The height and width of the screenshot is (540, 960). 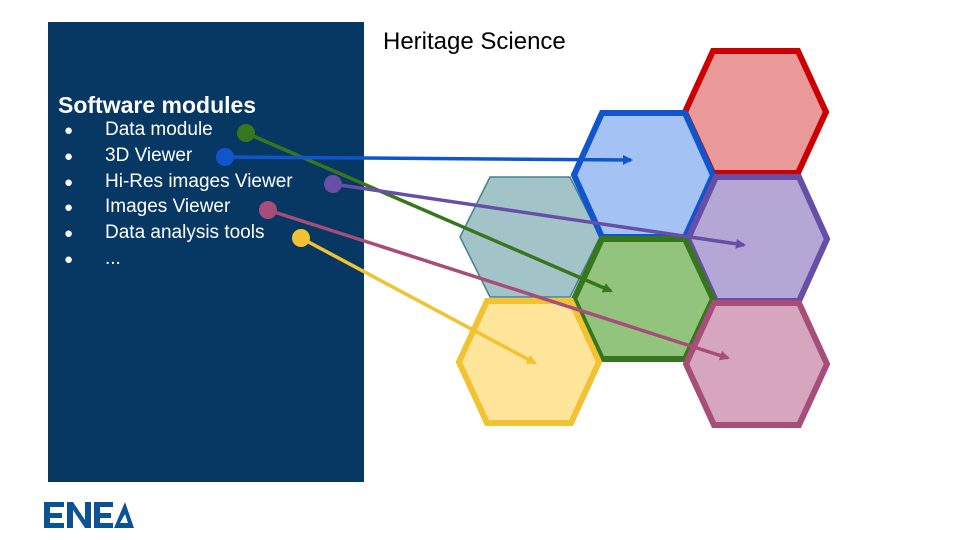 I want to click on connector-dot-hires-viewer, so click(x=333, y=184).